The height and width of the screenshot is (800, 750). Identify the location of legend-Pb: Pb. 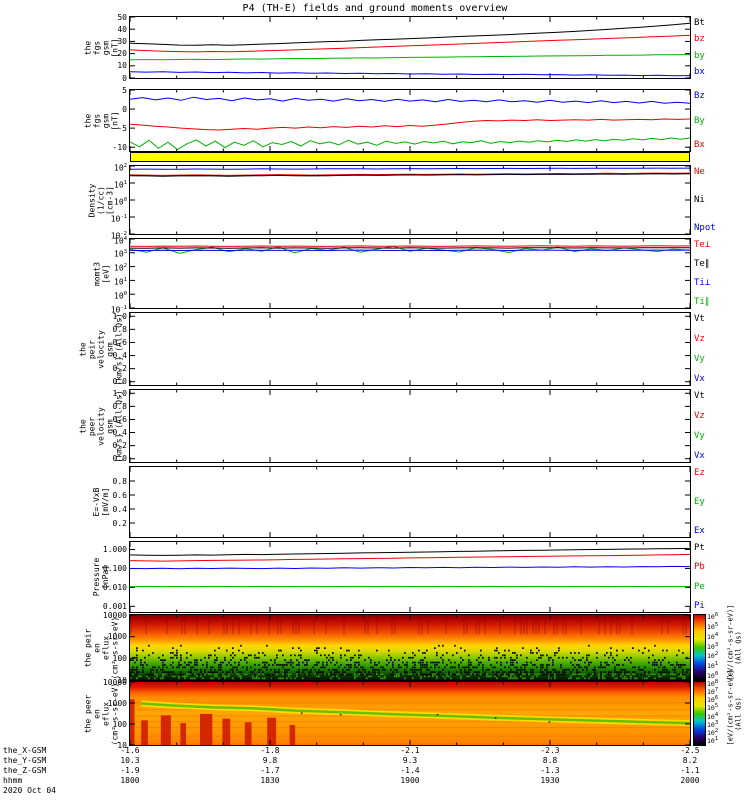
(699, 567).